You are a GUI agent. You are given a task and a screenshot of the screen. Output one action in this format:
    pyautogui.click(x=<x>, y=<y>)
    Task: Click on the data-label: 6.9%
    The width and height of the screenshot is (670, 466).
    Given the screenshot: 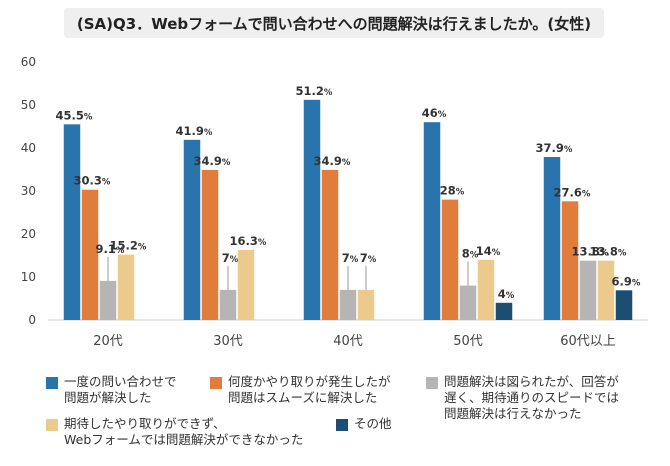 What is the action you would take?
    pyautogui.click(x=626, y=281)
    